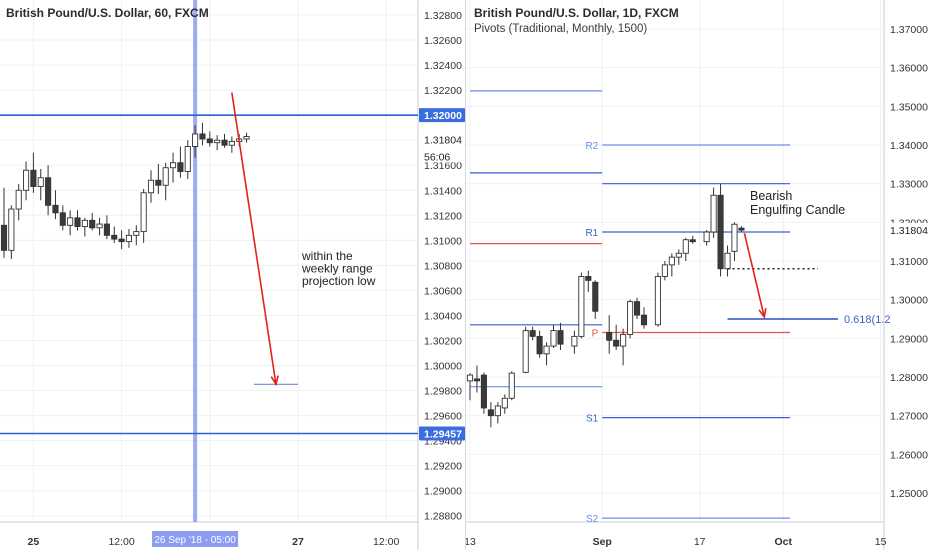 This screenshot has width=932, height=550. I want to click on chart-subtitle: Pivots (Traditional, Monthly, 1500), so click(560, 29).